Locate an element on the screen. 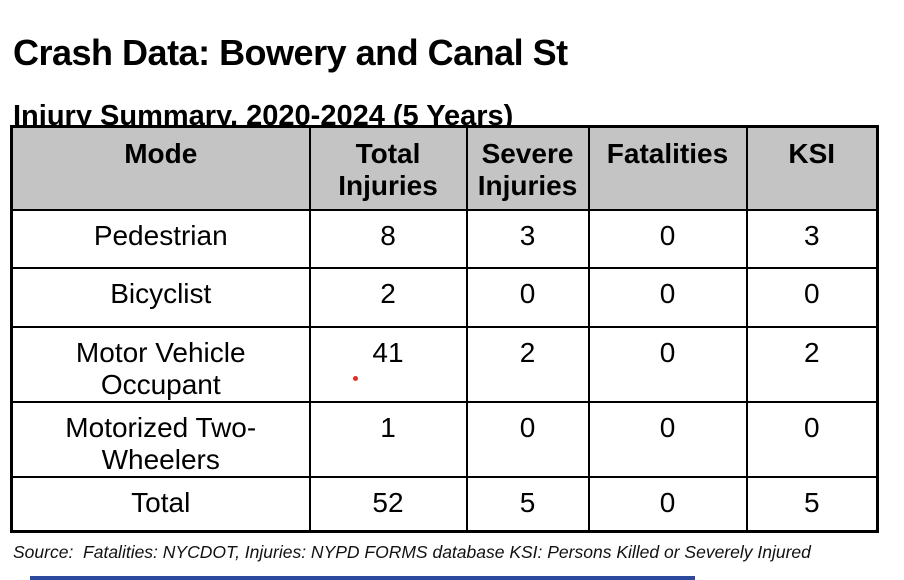 This screenshot has height=580, width=904. page-title: Crash Data: Bowery and Canal St is located at coordinates (290, 53).